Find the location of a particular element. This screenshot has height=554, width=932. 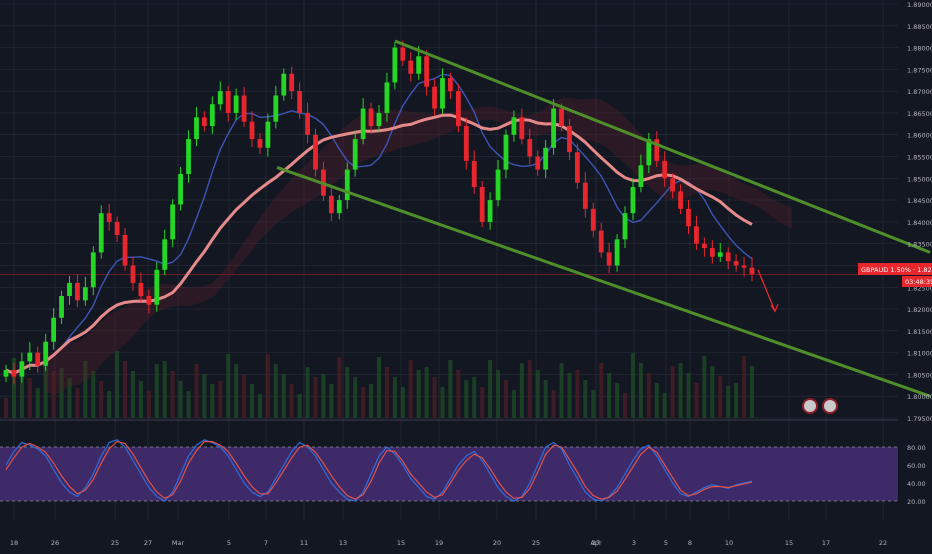

time-tick-label: Apr is located at coordinates (596, 543).